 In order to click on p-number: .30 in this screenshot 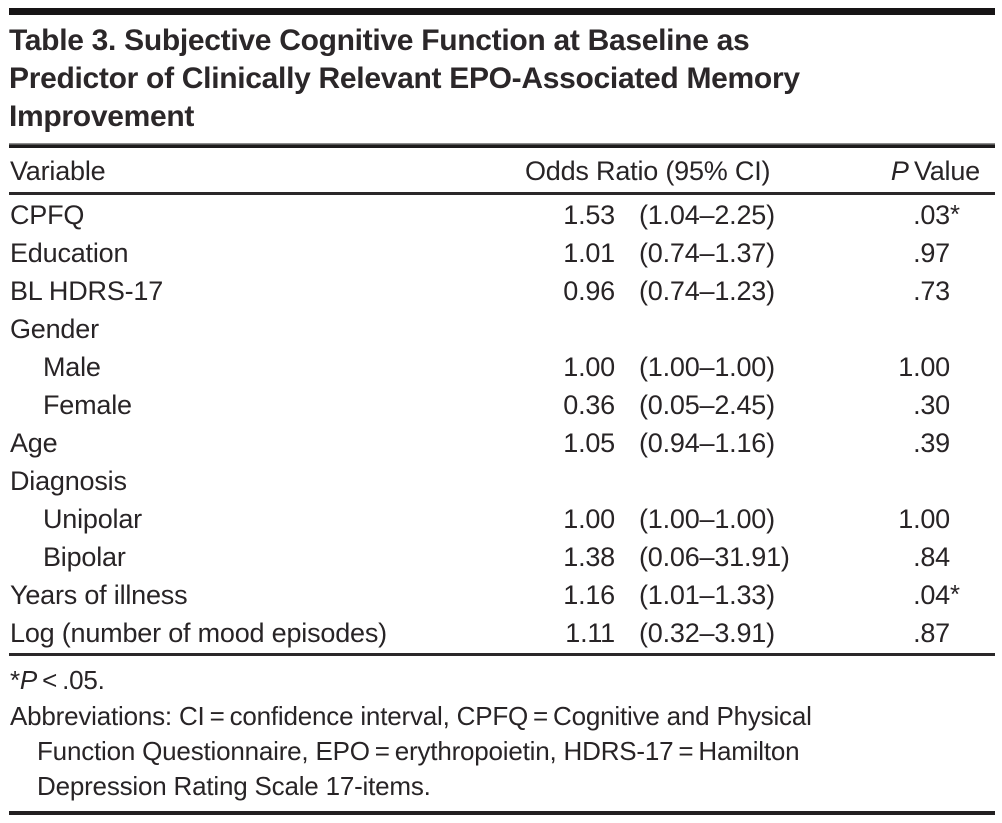, I will do `click(931, 405)`.